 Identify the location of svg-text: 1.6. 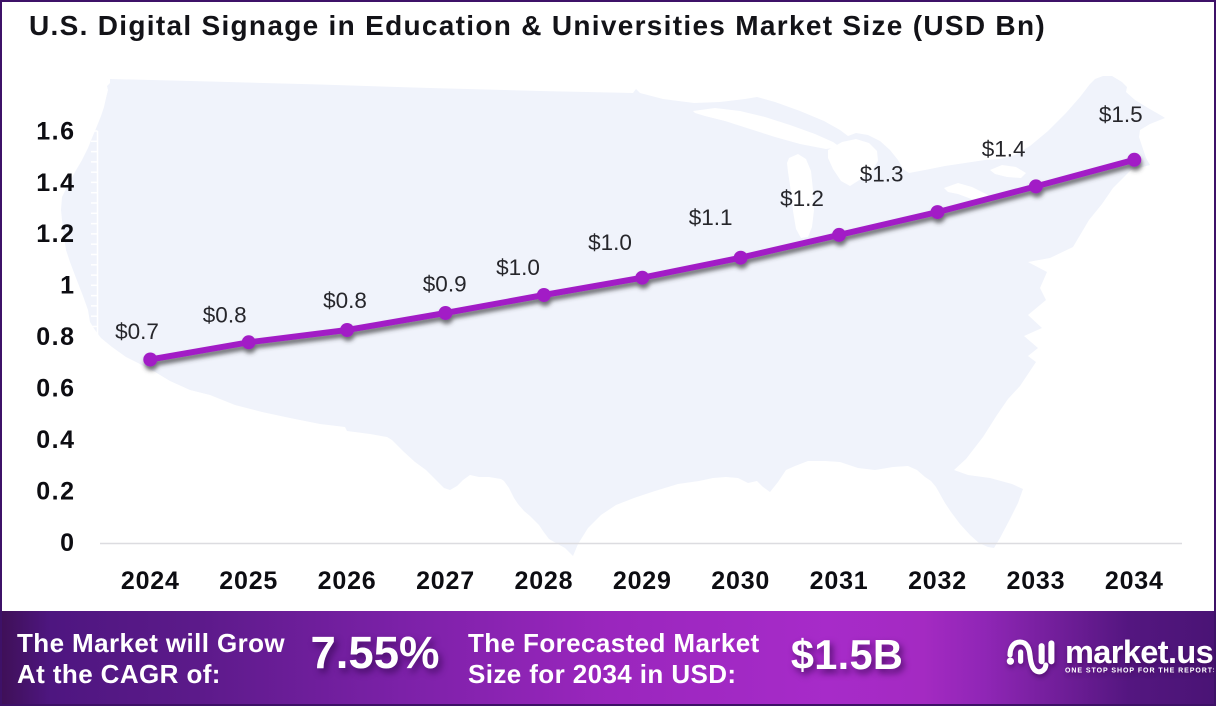
(55, 131).